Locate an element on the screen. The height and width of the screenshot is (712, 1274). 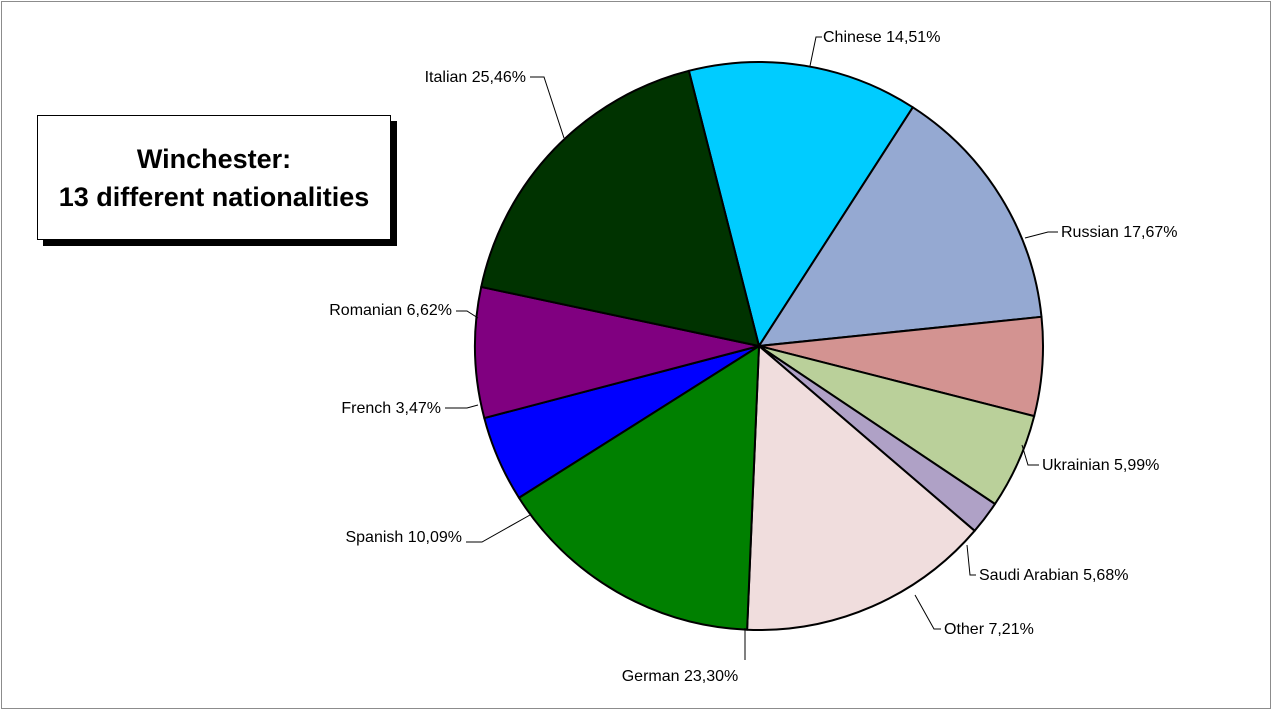
pie-slice-russian is located at coordinates (900, 226).